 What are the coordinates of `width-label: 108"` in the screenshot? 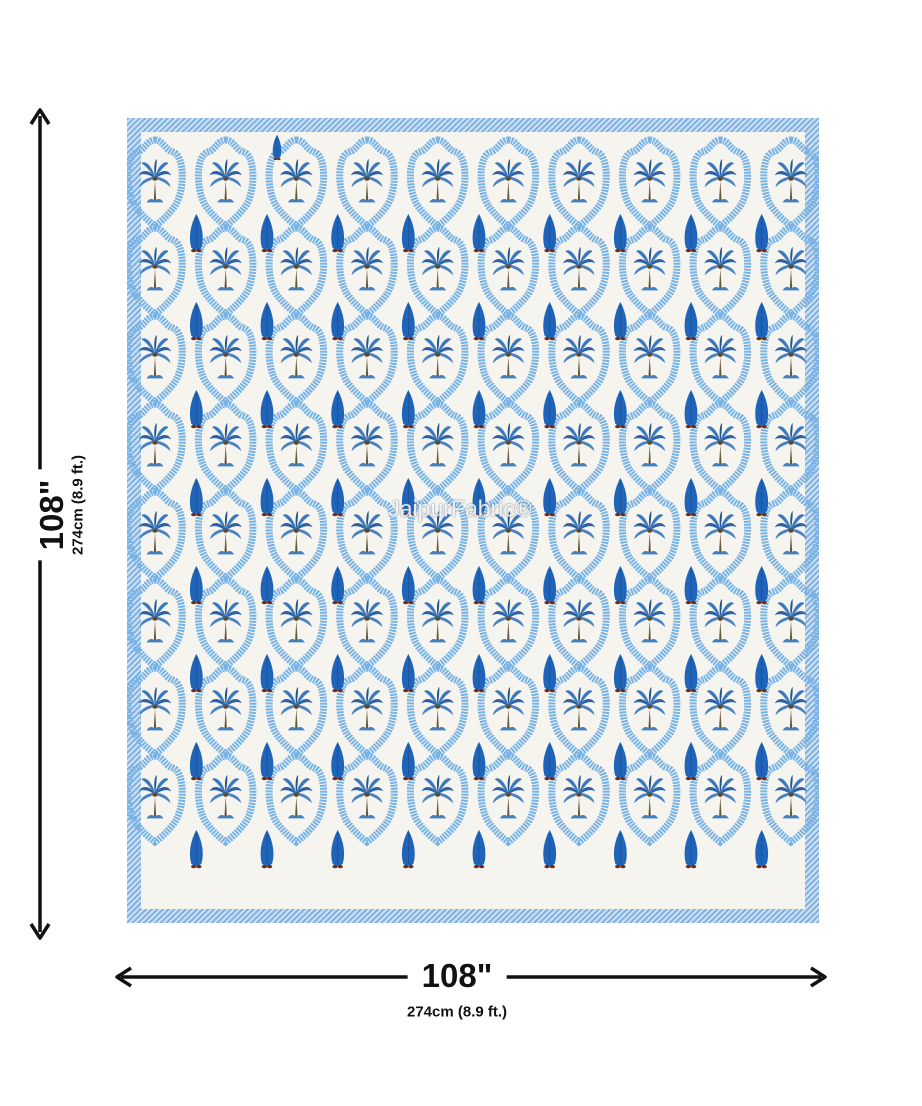 It's located at (457, 976).